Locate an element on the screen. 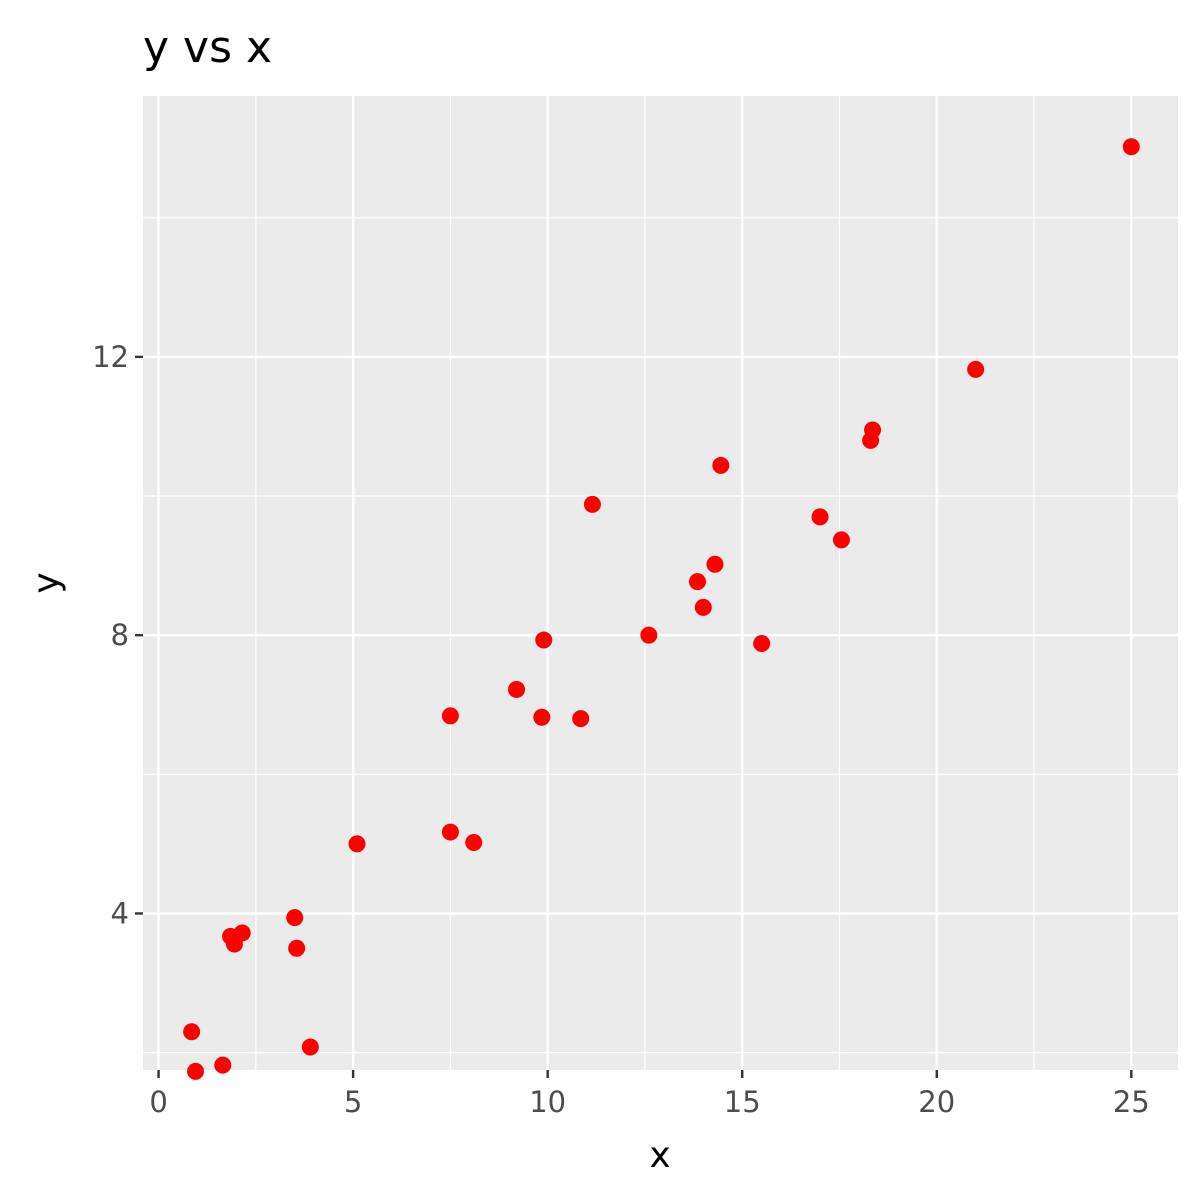 This screenshot has width=1200, height=1200. y-axis: 4 8 12 is located at coordinates (117, 635).